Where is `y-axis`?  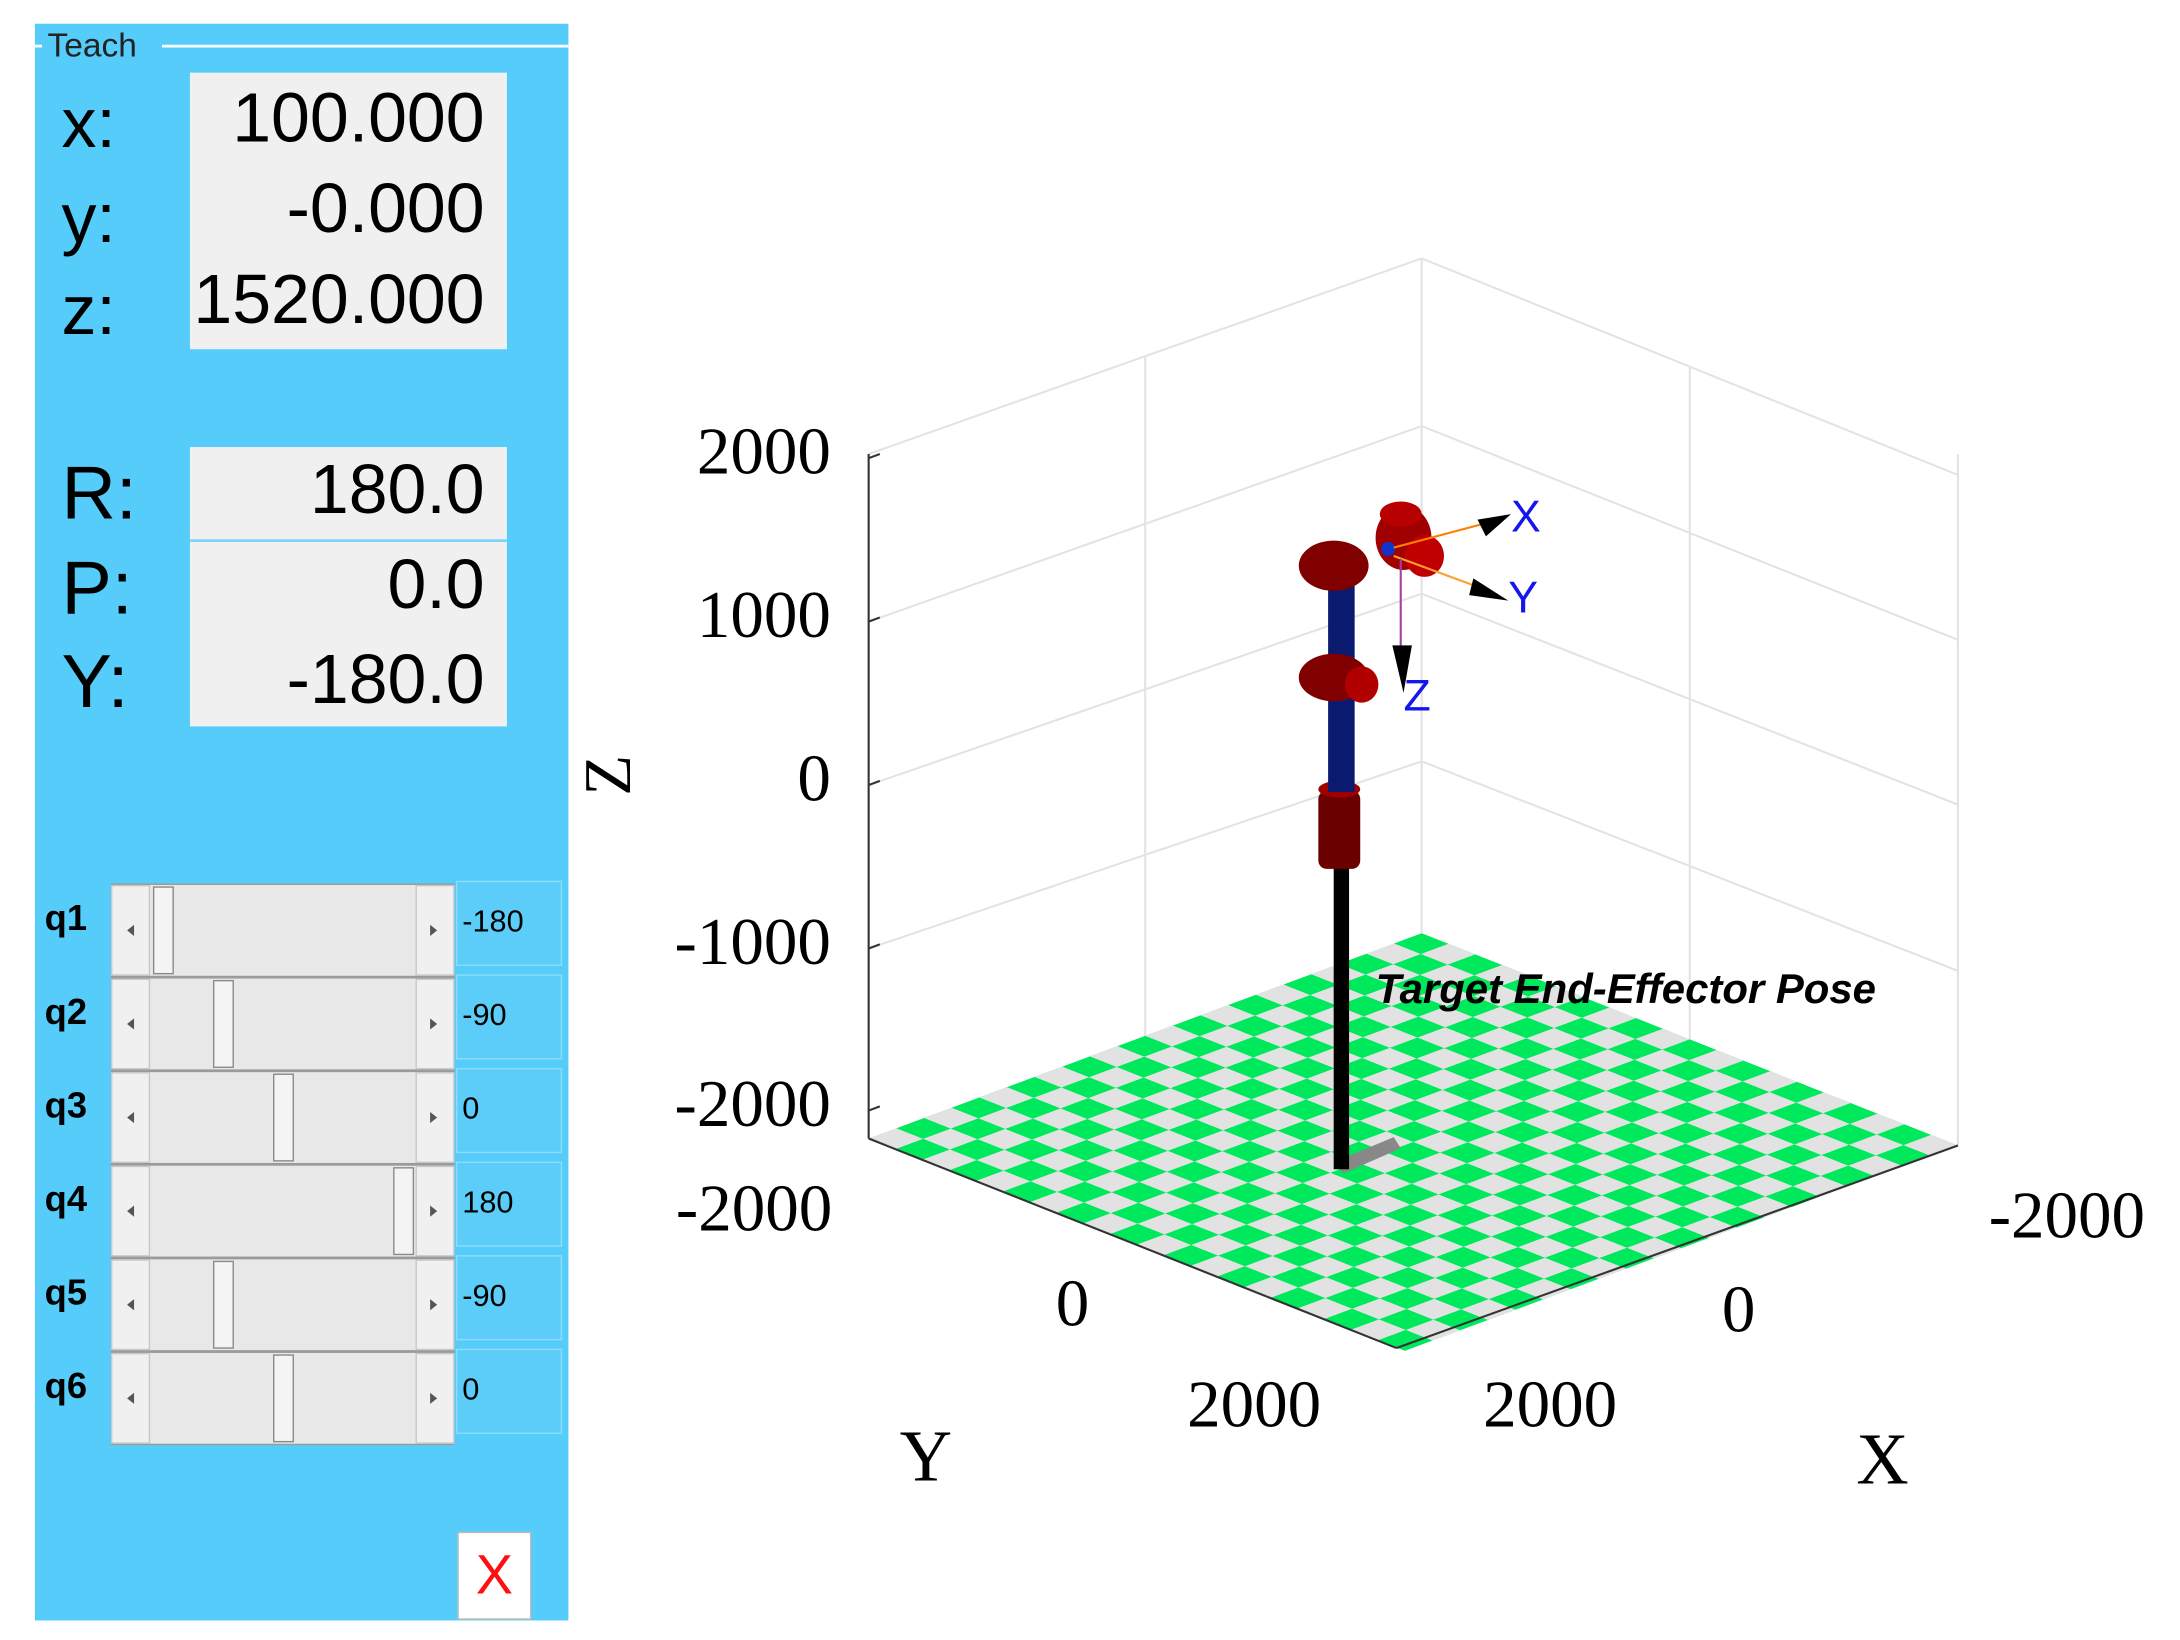 y-axis is located at coordinates (1132, 1243).